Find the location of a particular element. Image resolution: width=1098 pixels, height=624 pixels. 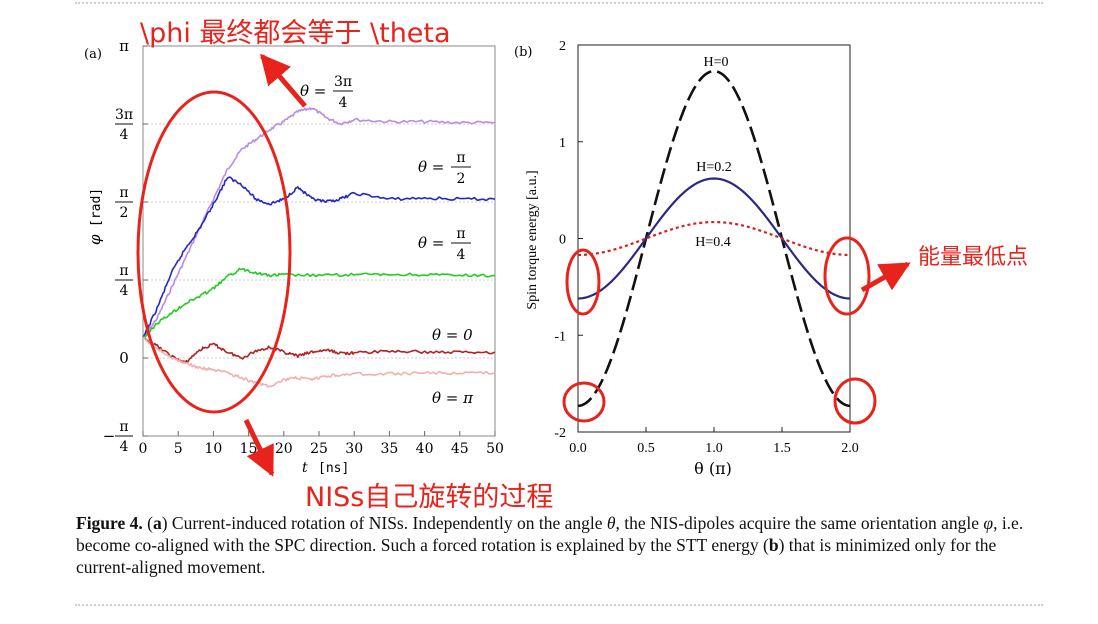

caption-label: Figure 4. is located at coordinates (109, 523).